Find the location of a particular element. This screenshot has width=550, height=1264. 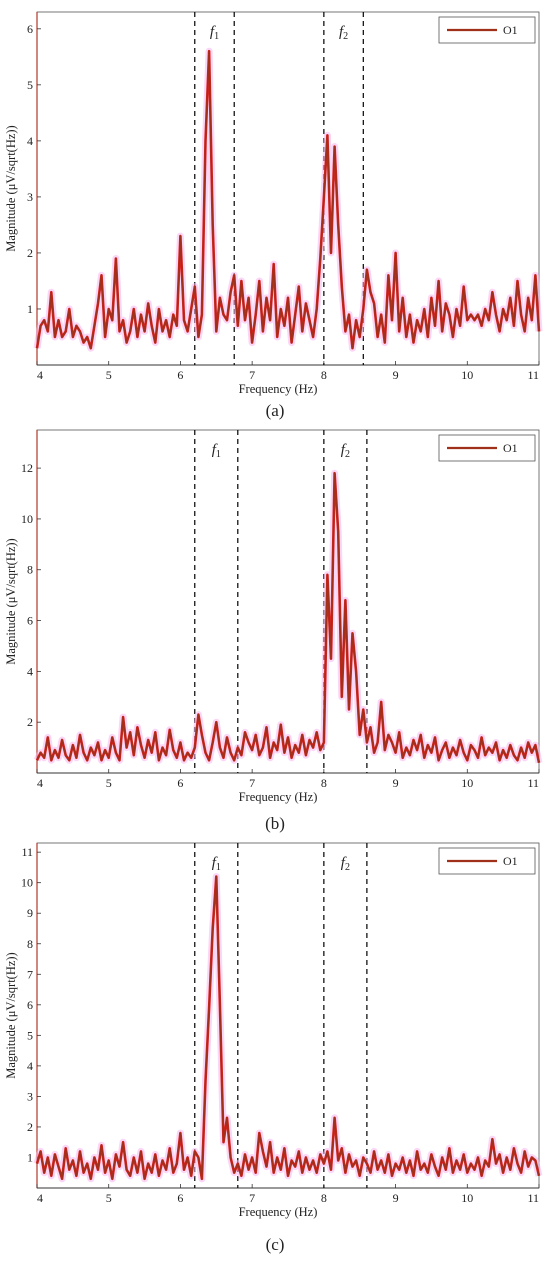

panel-label: (a) is located at coordinates (275, 410).